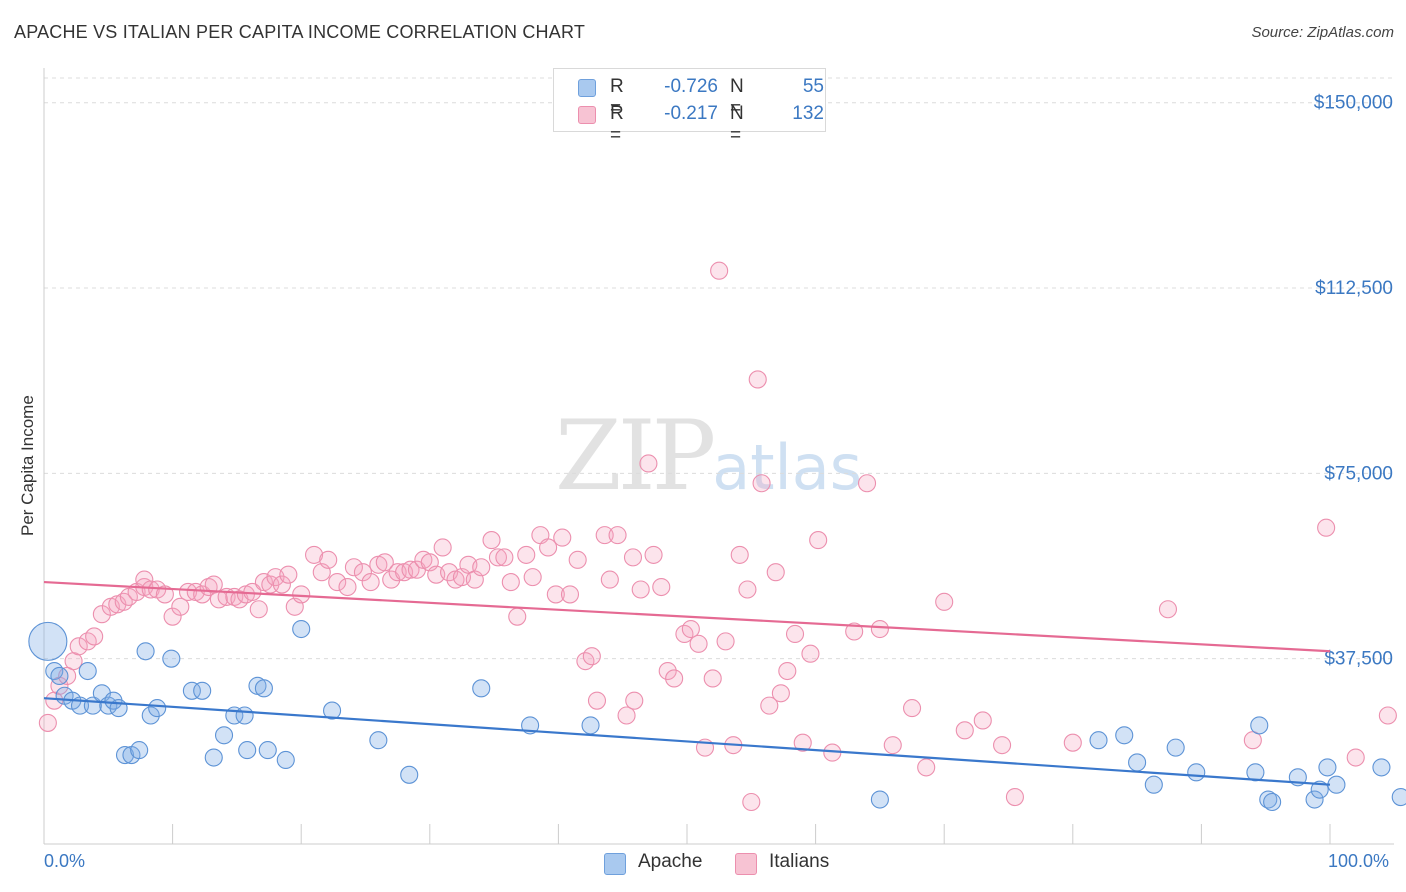 The width and height of the screenshot is (1406, 892). I want to click on apache-trend-line, so click(687, 741).